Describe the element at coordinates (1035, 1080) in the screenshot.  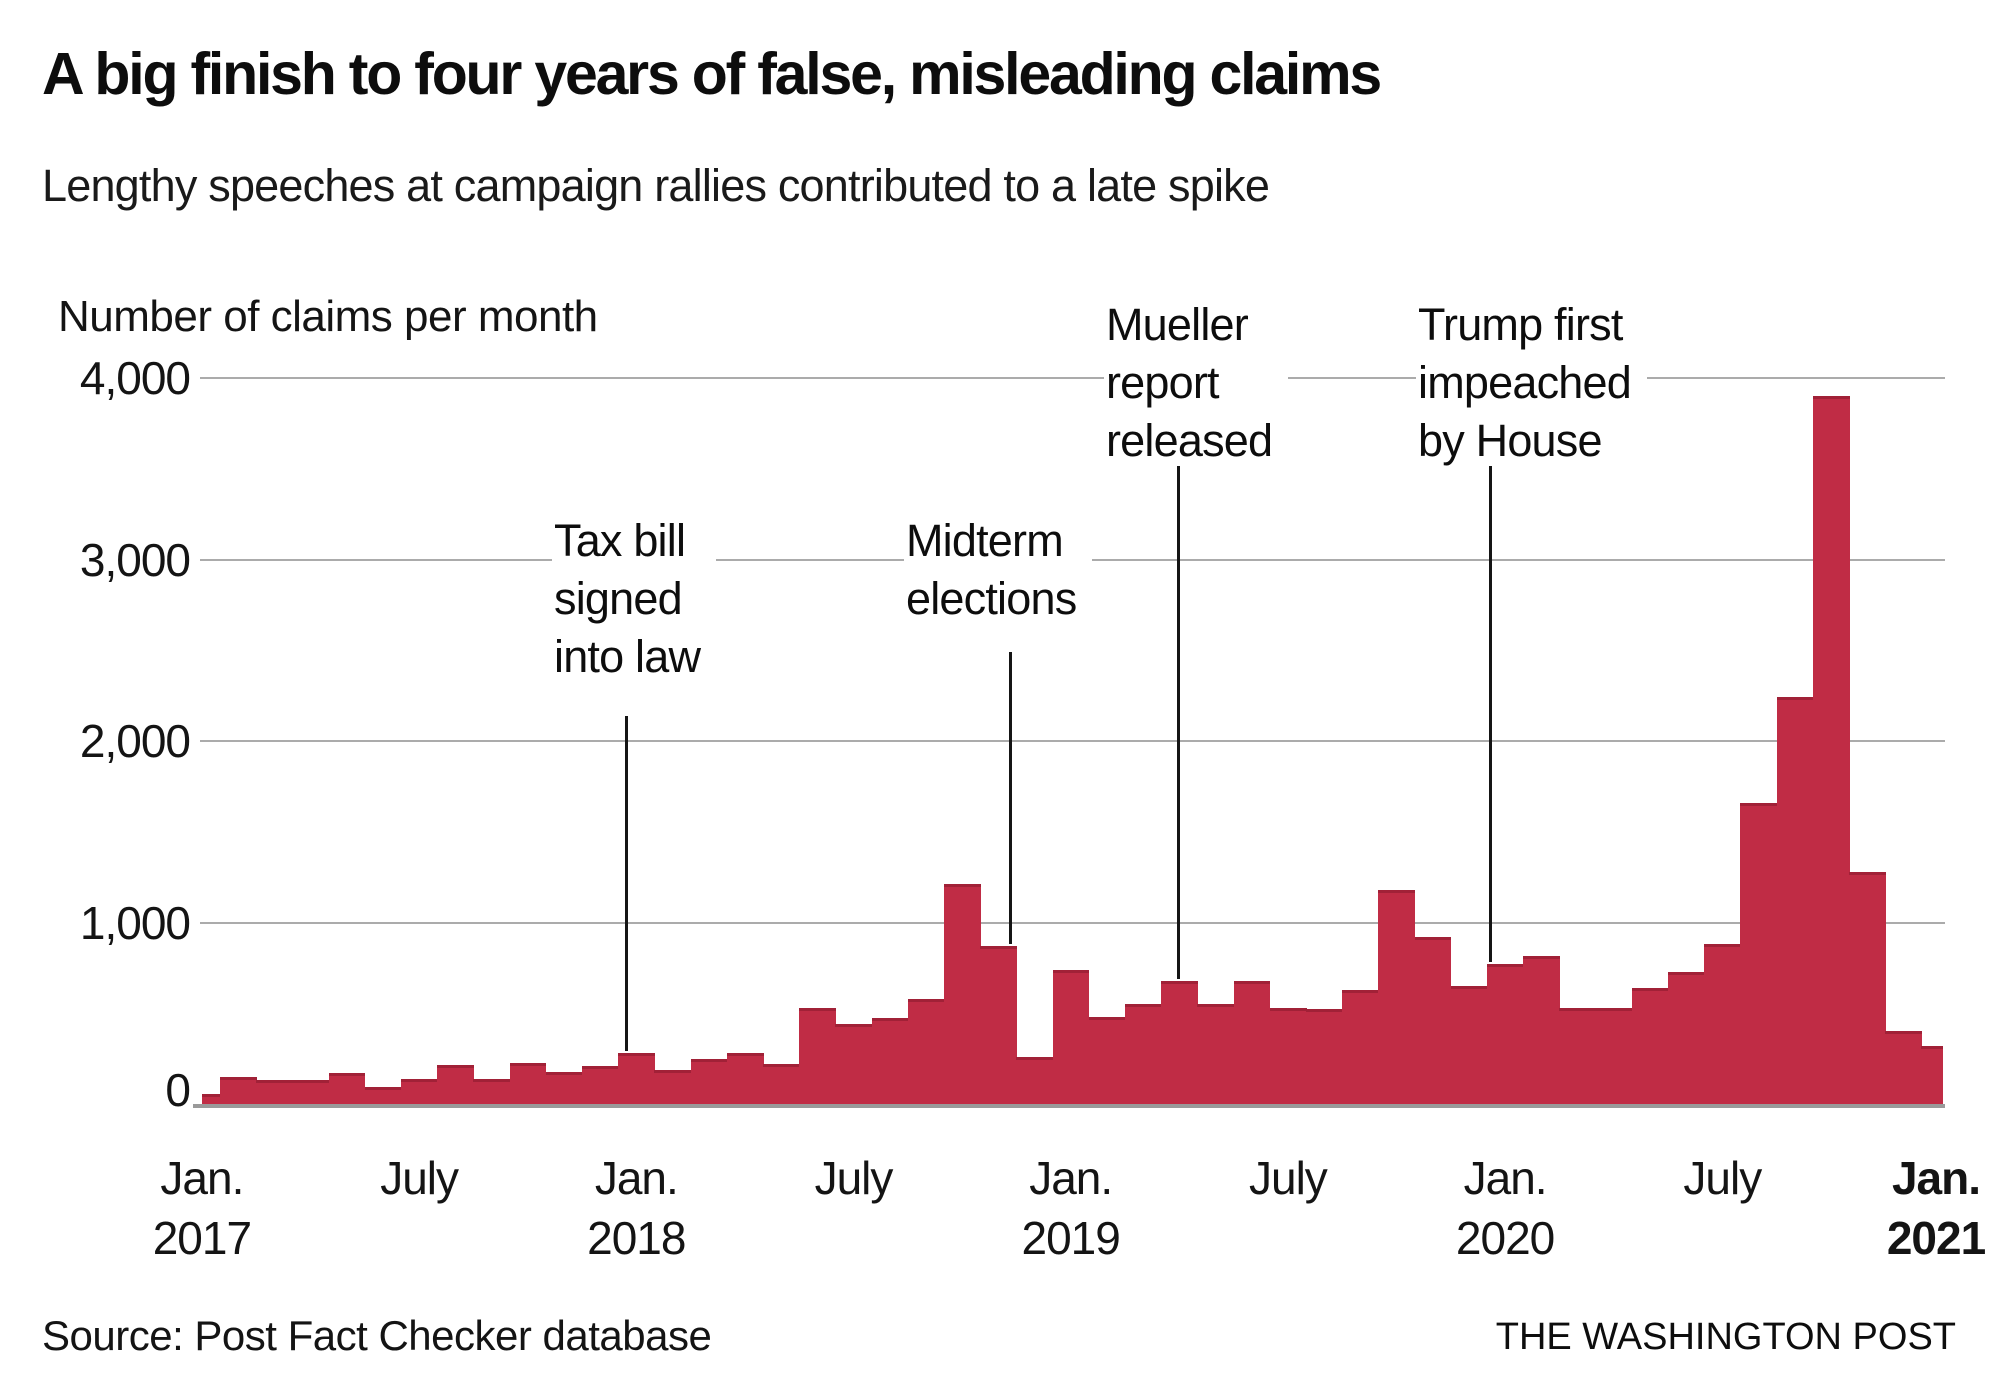
I see `bar-dec-2018` at that location.